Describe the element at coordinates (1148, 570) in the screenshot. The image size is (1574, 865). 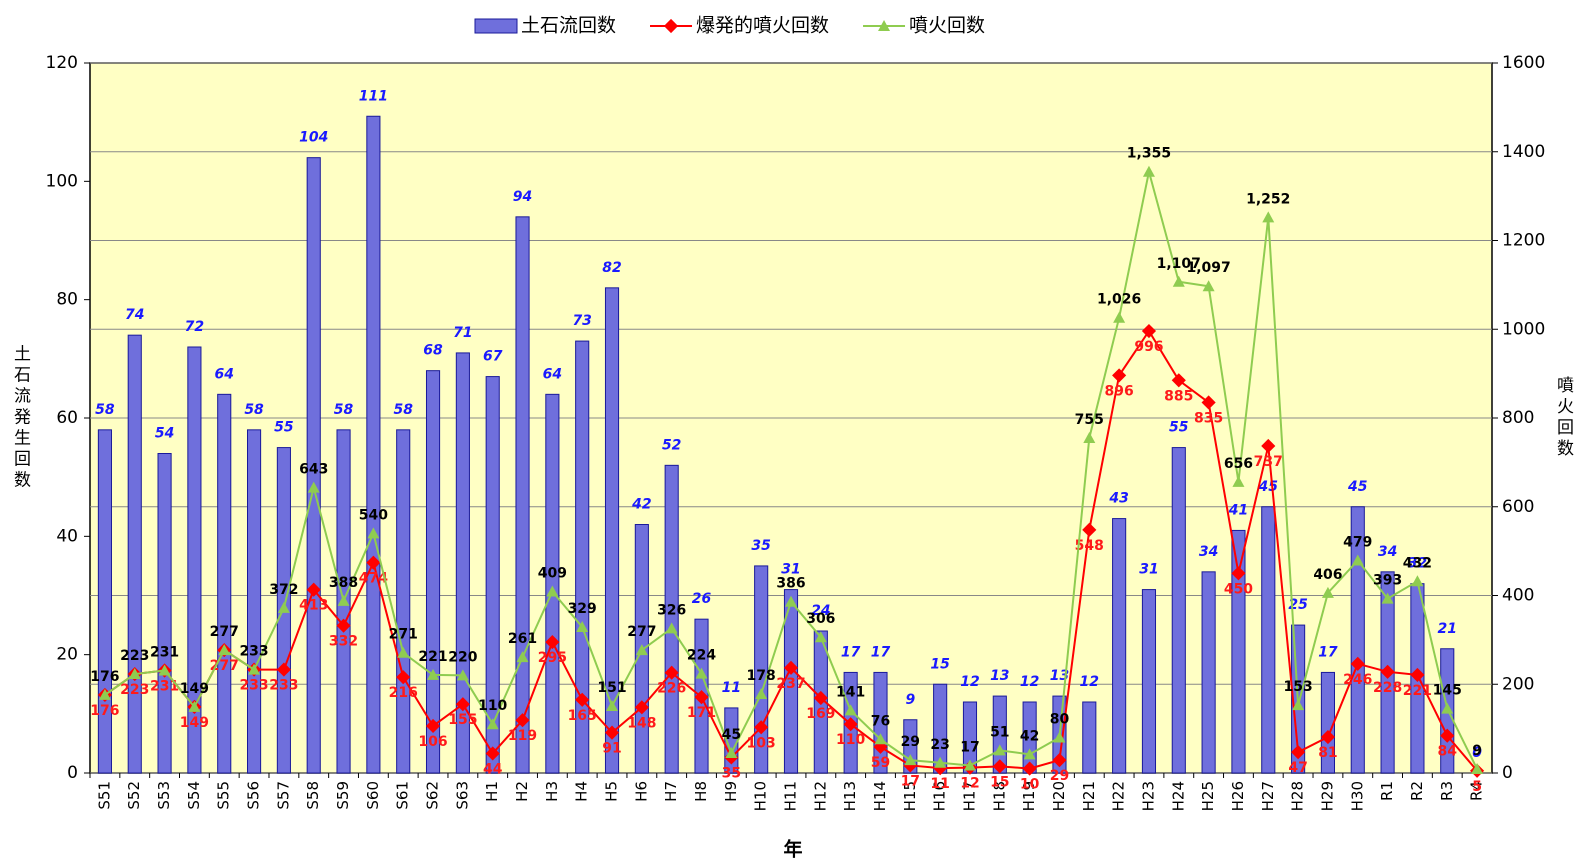
I see `bar-value-label: 31` at that location.